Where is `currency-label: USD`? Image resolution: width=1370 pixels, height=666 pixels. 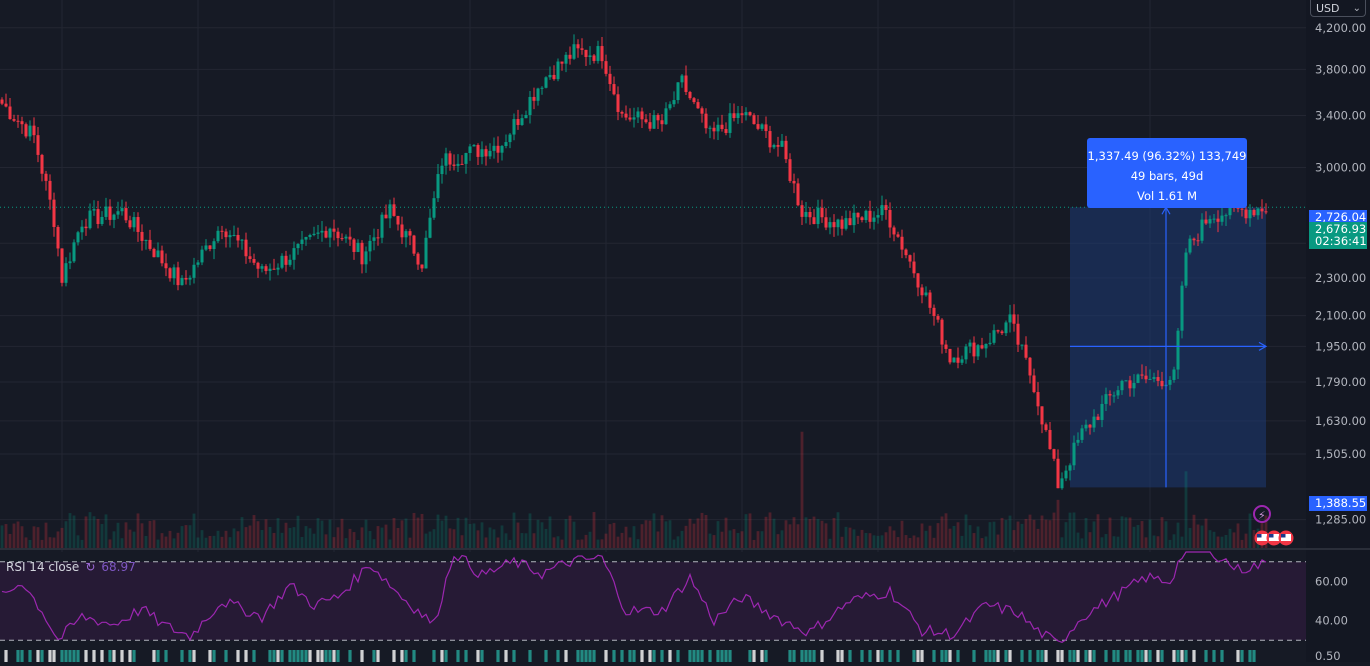
currency-label: USD is located at coordinates (1328, 8).